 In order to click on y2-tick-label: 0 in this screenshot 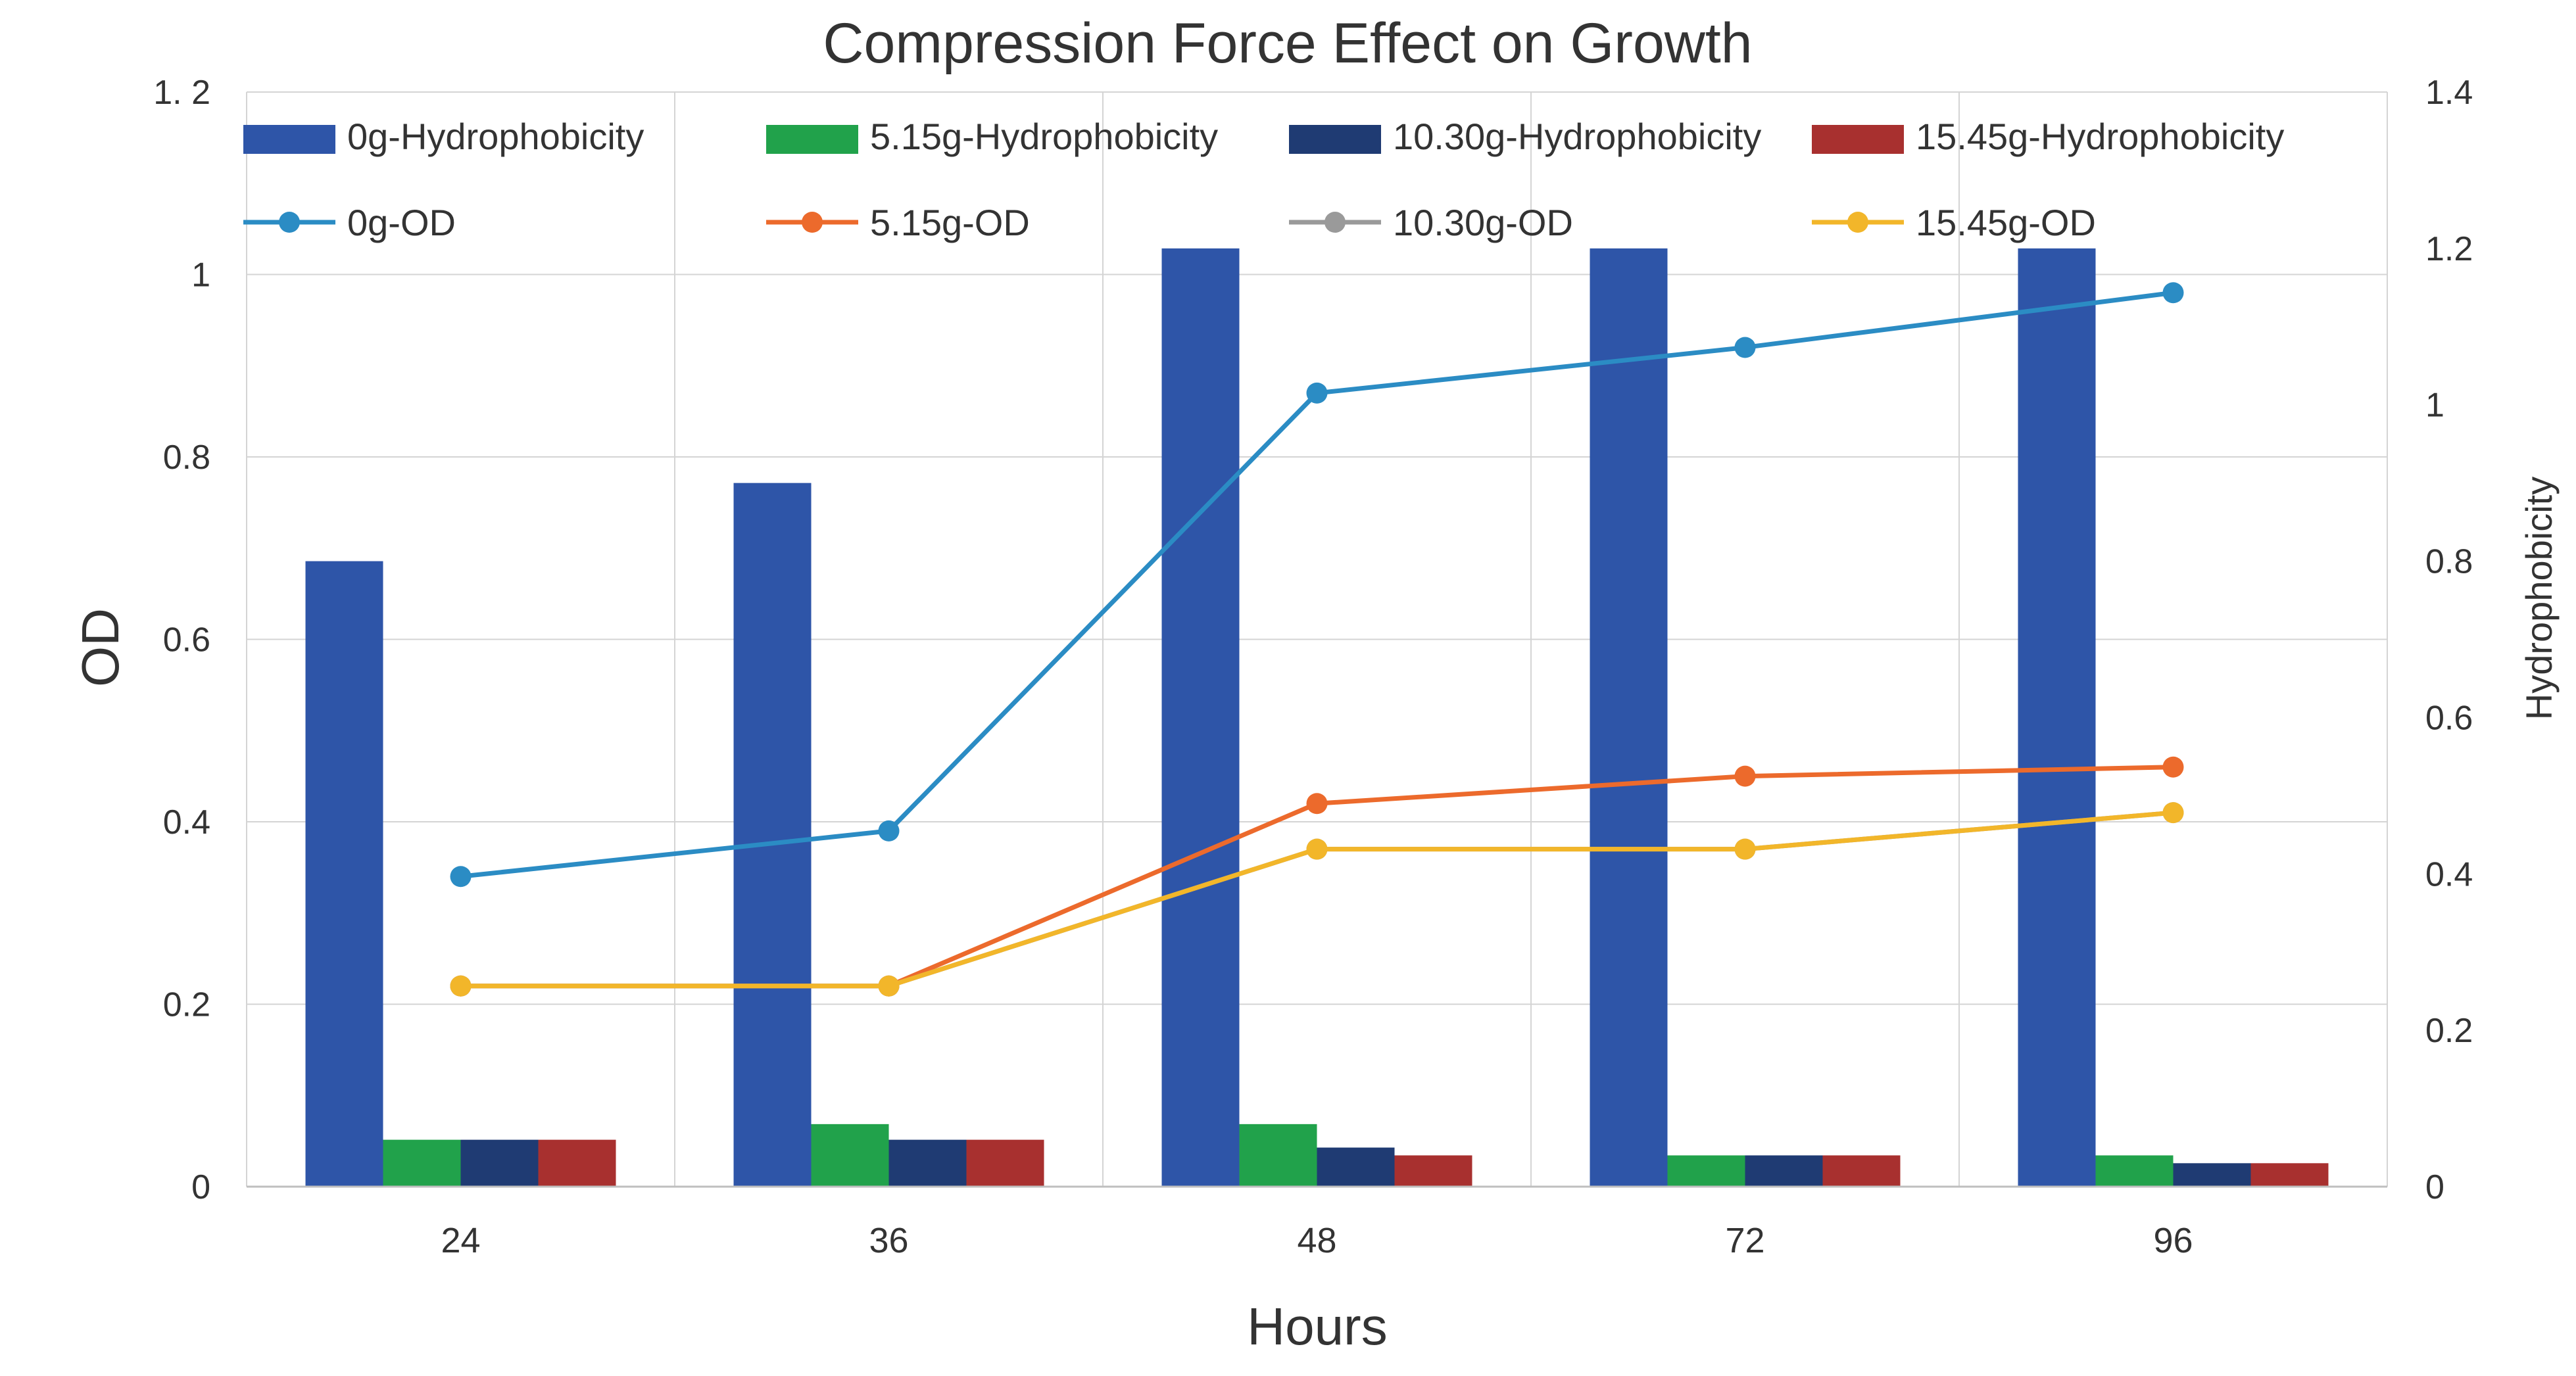, I will do `click(2435, 1187)`.